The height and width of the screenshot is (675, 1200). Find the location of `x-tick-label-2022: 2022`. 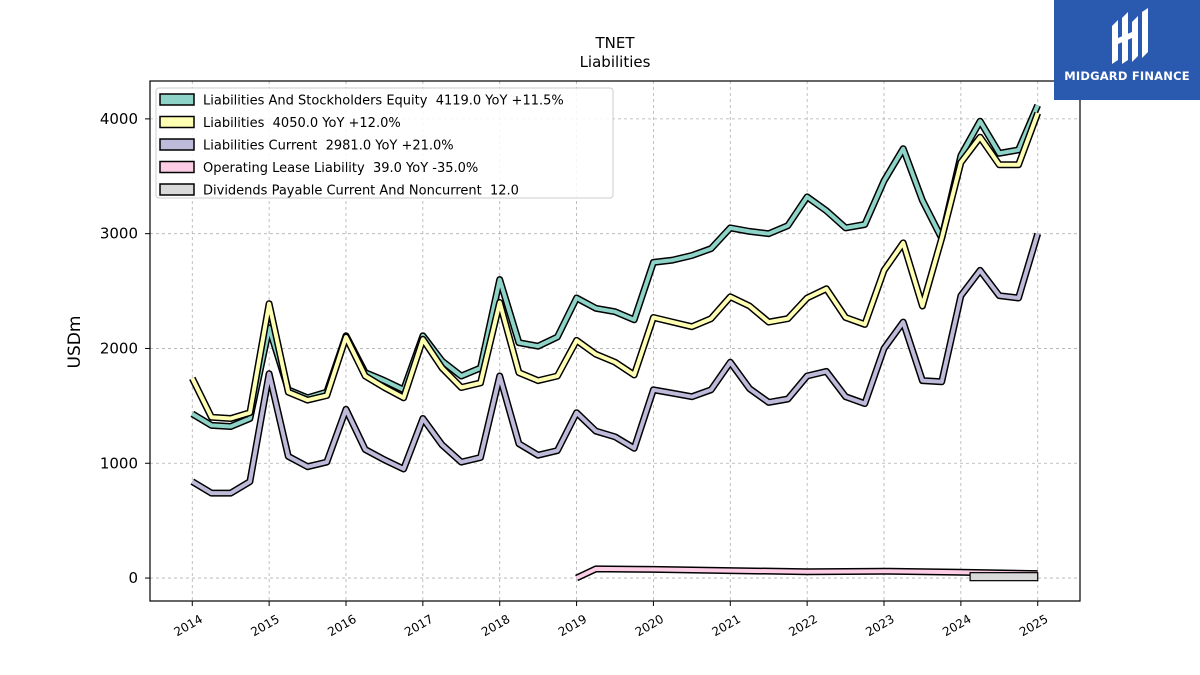

x-tick-label-2022: 2022 is located at coordinates (802, 625).